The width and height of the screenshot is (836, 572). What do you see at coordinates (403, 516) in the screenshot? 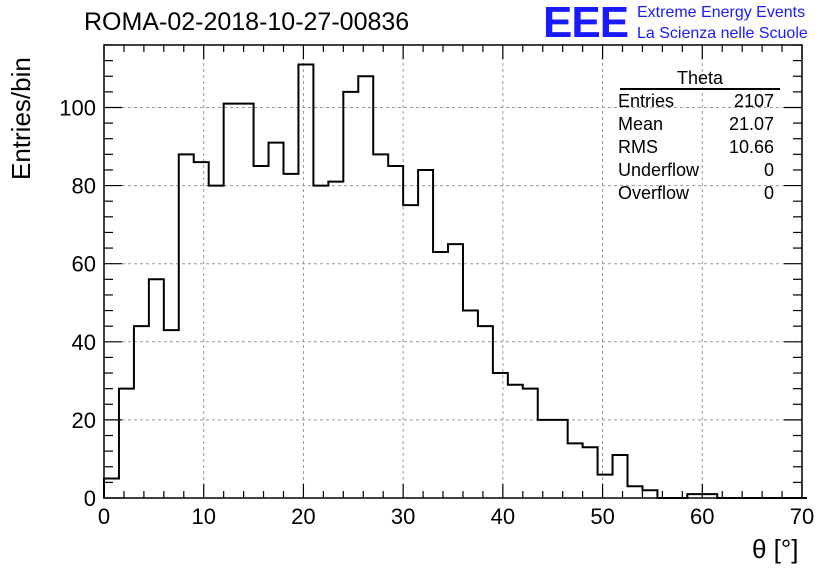
I see `x-tick-label: 30` at bounding box center [403, 516].